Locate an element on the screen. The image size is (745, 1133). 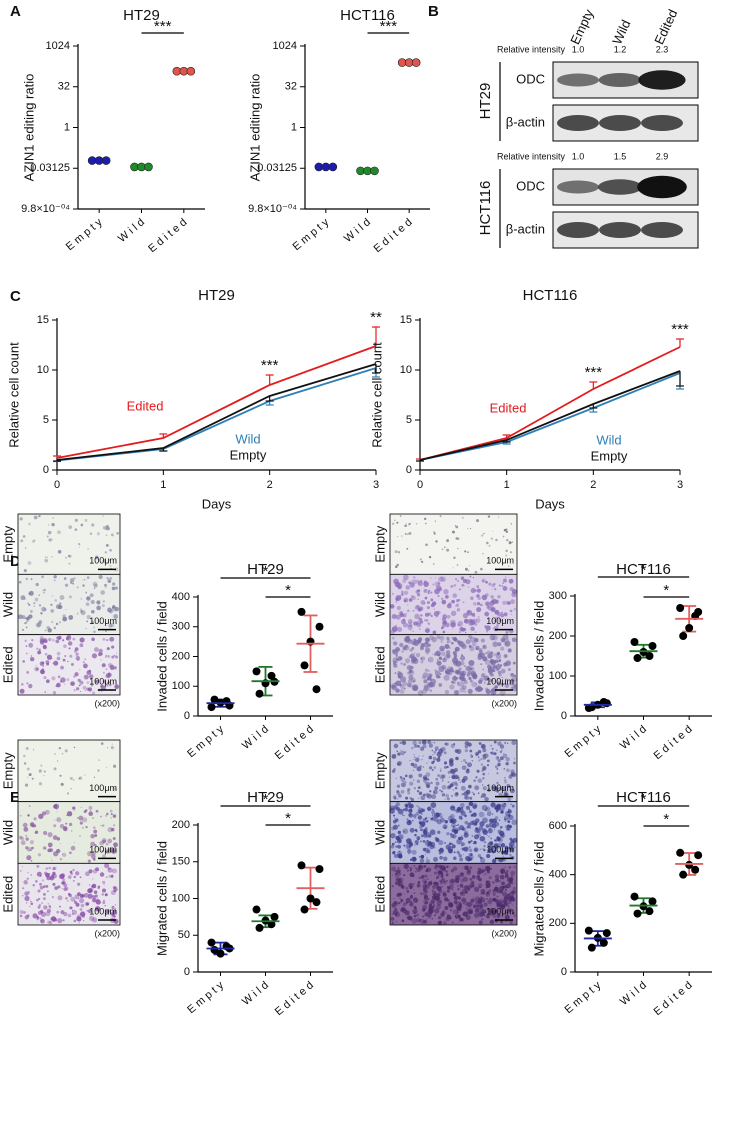
y-axis-label: Invaded cells / field is located at coordinates (538, 656).